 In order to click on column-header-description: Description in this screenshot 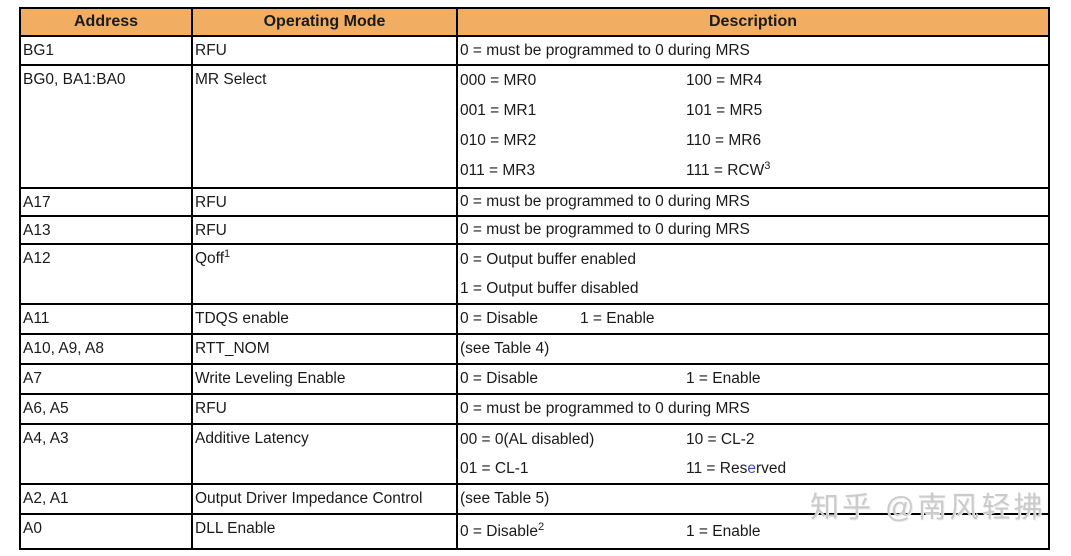, I will do `click(752, 21)`.